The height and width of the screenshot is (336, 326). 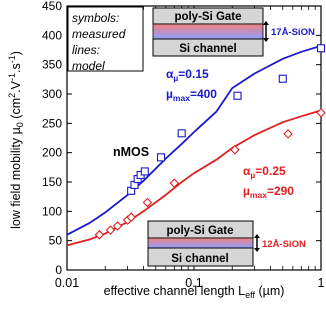 What do you see at coordinates (58, 270) in the screenshot?
I see `y-tick-label: 0` at bounding box center [58, 270].